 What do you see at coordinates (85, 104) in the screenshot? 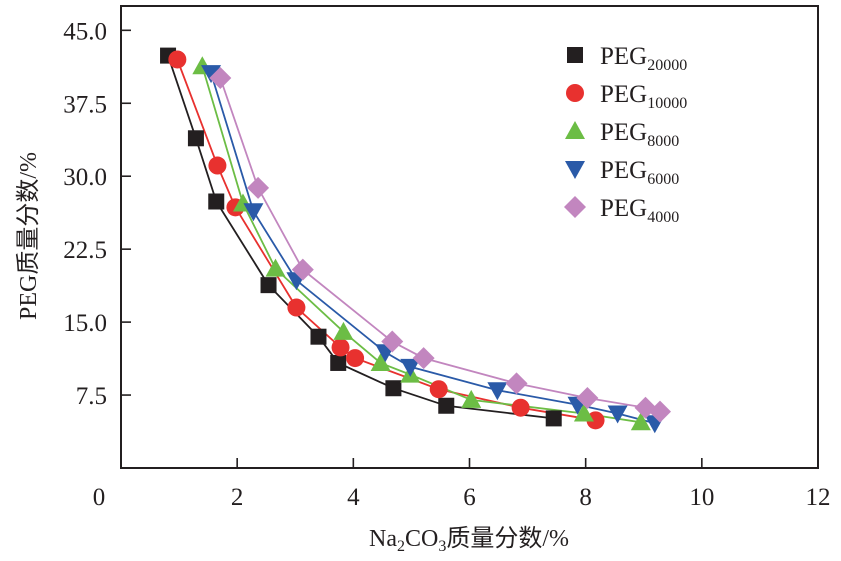
I see `y-tick-label: 37.5` at bounding box center [85, 104].